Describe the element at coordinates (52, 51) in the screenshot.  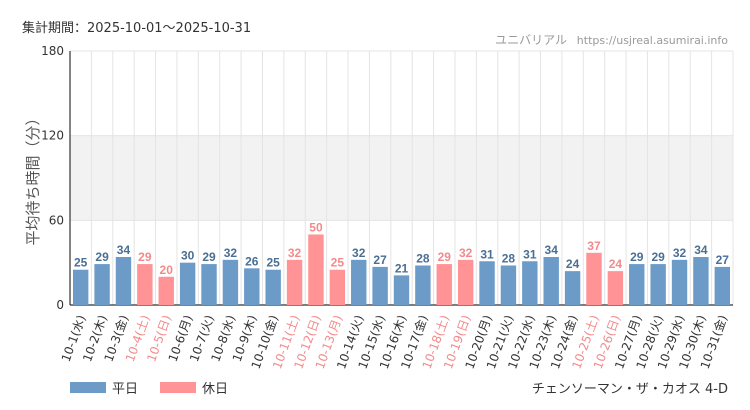
I see `y-tick-label: 180` at that location.